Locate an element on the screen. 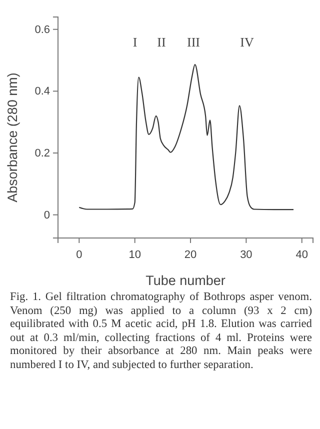 The height and width of the screenshot is (429, 320). annotation: I is located at coordinates (135, 42).